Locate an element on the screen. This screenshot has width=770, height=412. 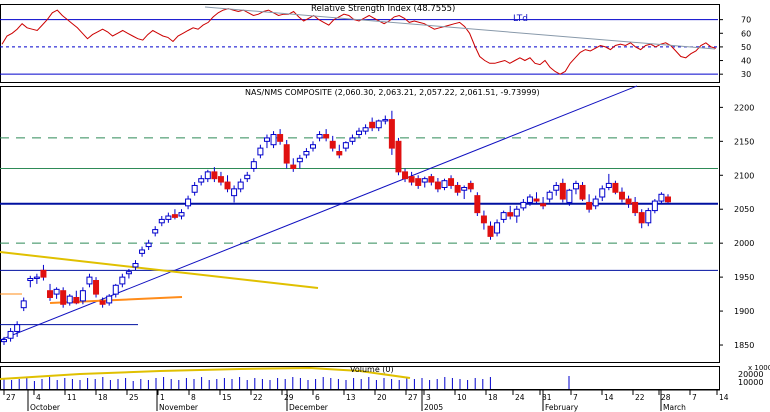
volume-bars is located at coordinates (286, 382).